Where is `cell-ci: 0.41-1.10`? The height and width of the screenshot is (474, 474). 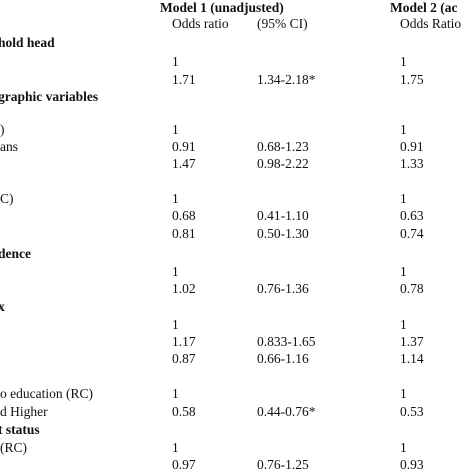
cell-ci: 0.41-1.10 is located at coordinates (283, 215).